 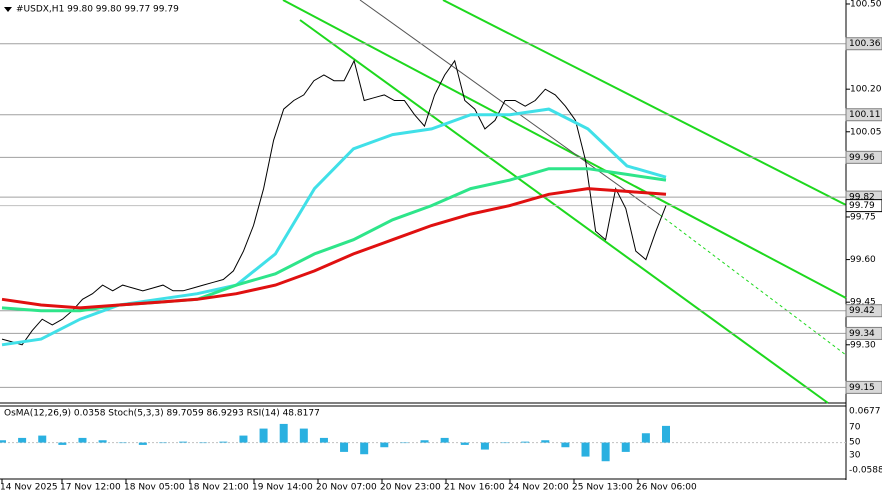 I want to click on x-tick-label: 26 Nov 06:00, so click(x=666, y=488).